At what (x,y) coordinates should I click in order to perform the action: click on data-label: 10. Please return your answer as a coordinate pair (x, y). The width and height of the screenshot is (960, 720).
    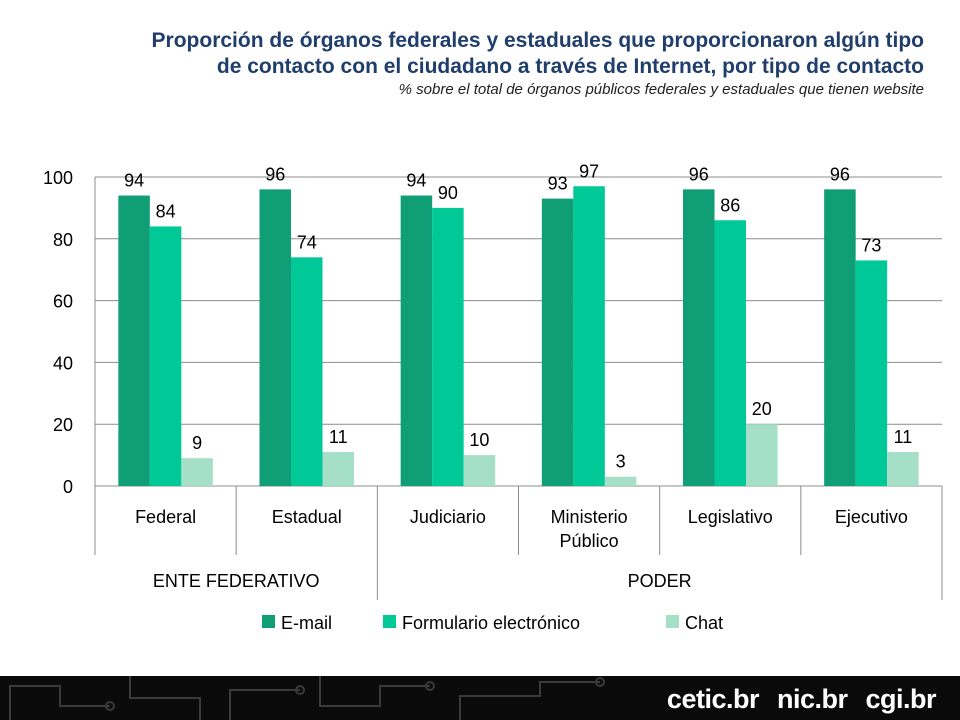
    Looking at the image, I should click on (479, 440).